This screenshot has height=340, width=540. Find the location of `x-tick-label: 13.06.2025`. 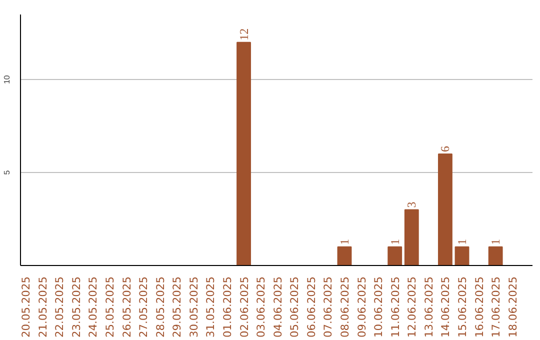

x-tick-label: 13.06.2025 is located at coordinates (429, 307).